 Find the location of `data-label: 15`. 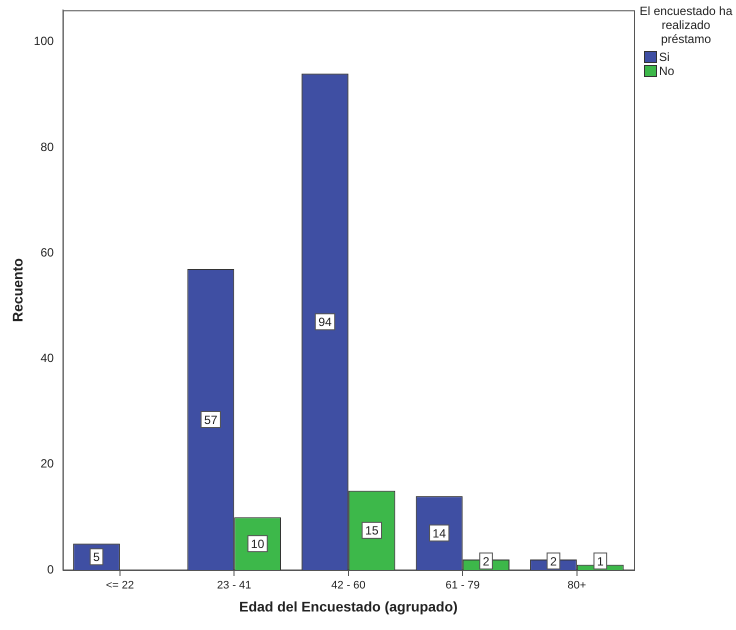

data-label: 15 is located at coordinates (372, 531).